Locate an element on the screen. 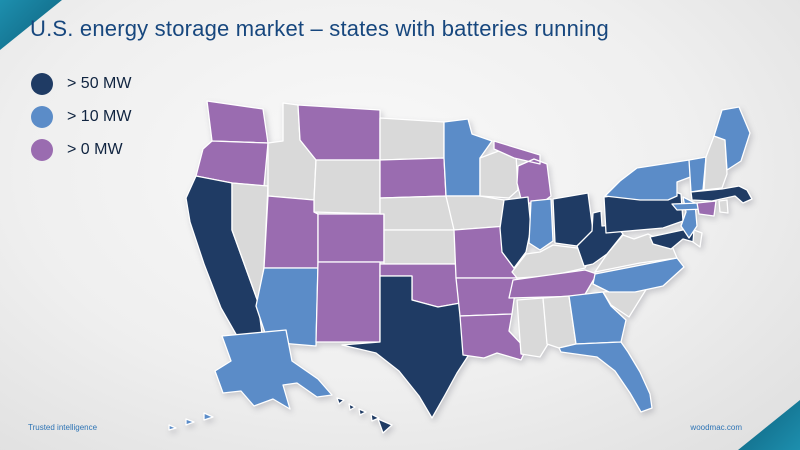 This screenshot has height=450, width=800. legend-label-gt50: > 50 MW is located at coordinates (99, 83).